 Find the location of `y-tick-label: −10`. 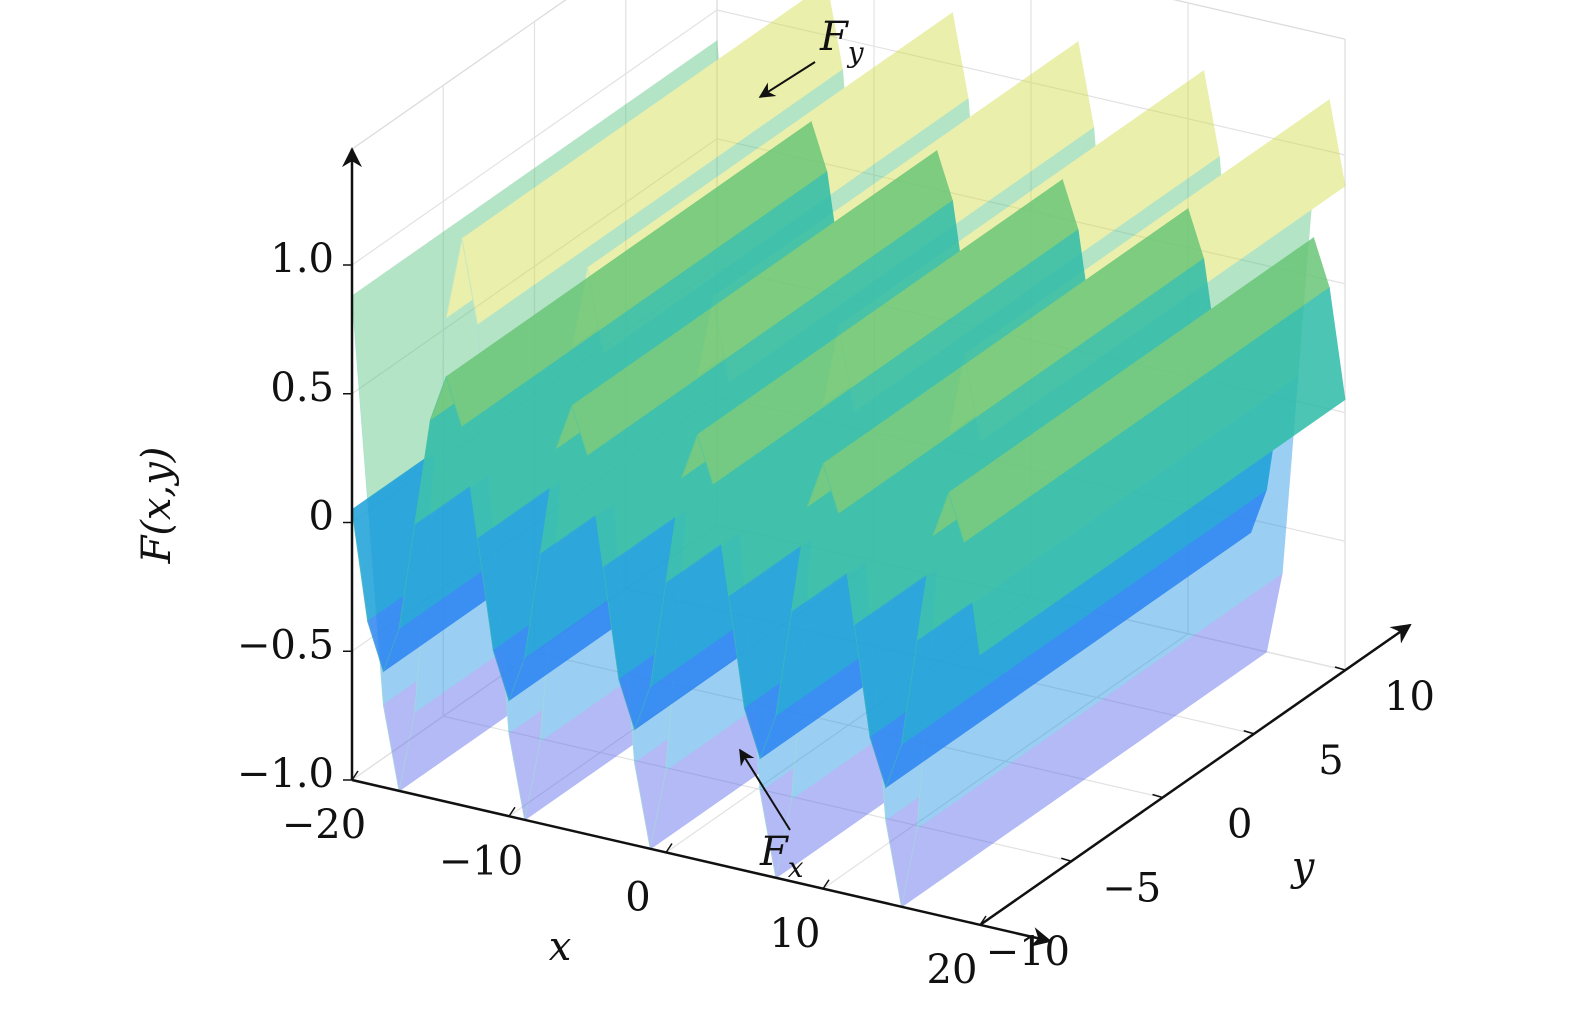

y-tick-label: −10 is located at coordinates (1028, 952).